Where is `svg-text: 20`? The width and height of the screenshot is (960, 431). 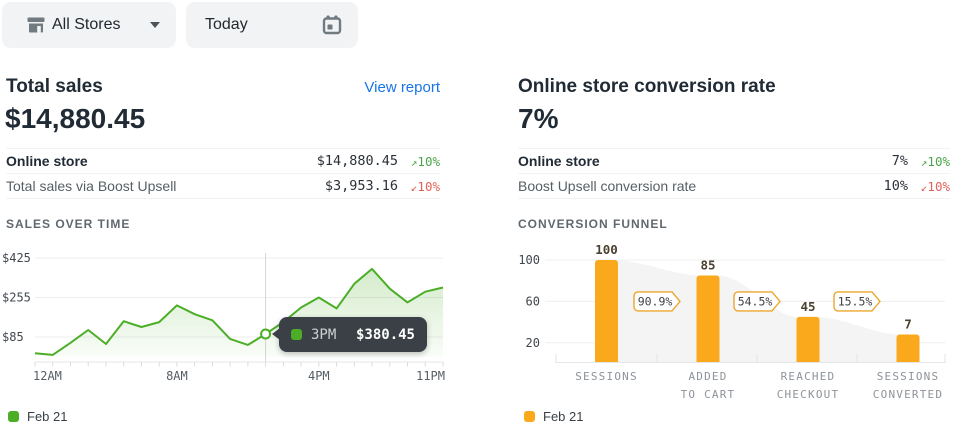 svg-text: 20 is located at coordinates (533, 343).